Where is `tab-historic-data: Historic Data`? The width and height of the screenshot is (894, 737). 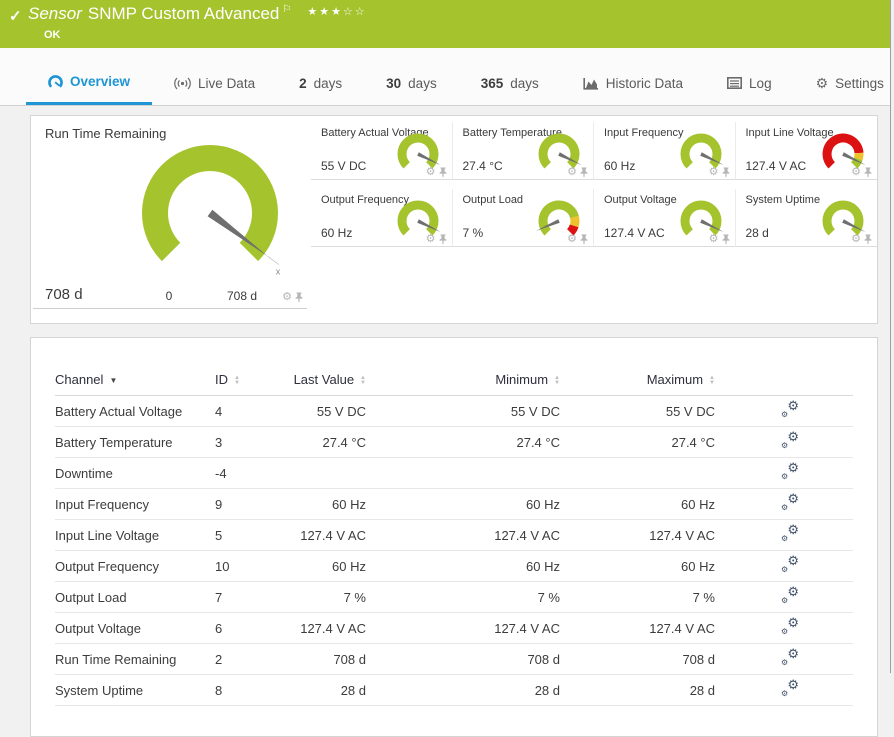
tab-historic-data: Historic Data is located at coordinates (633, 83).